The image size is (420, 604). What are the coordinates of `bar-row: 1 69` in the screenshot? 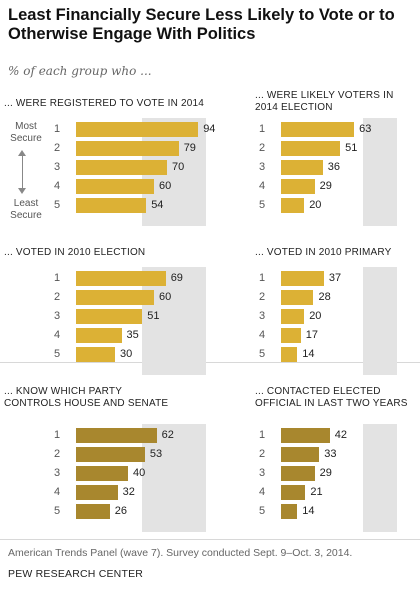 It's located at (107, 278).